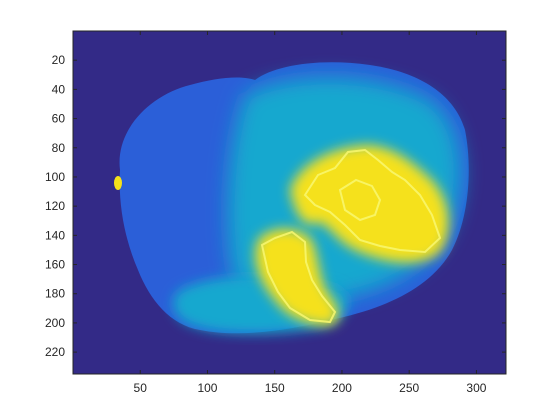 Image resolution: width=560 pixels, height=420 pixels. I want to click on y-tick-label: 40, so click(59, 89).